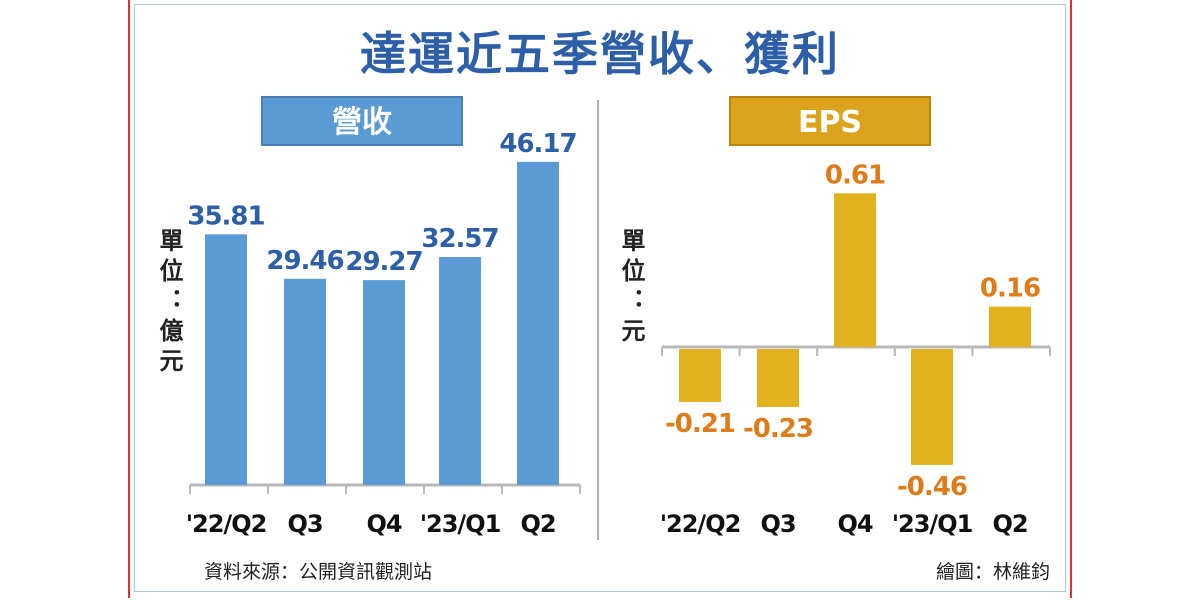 The height and width of the screenshot is (600, 1200). I want to click on revenue-panel-label: 營收, so click(362, 122).